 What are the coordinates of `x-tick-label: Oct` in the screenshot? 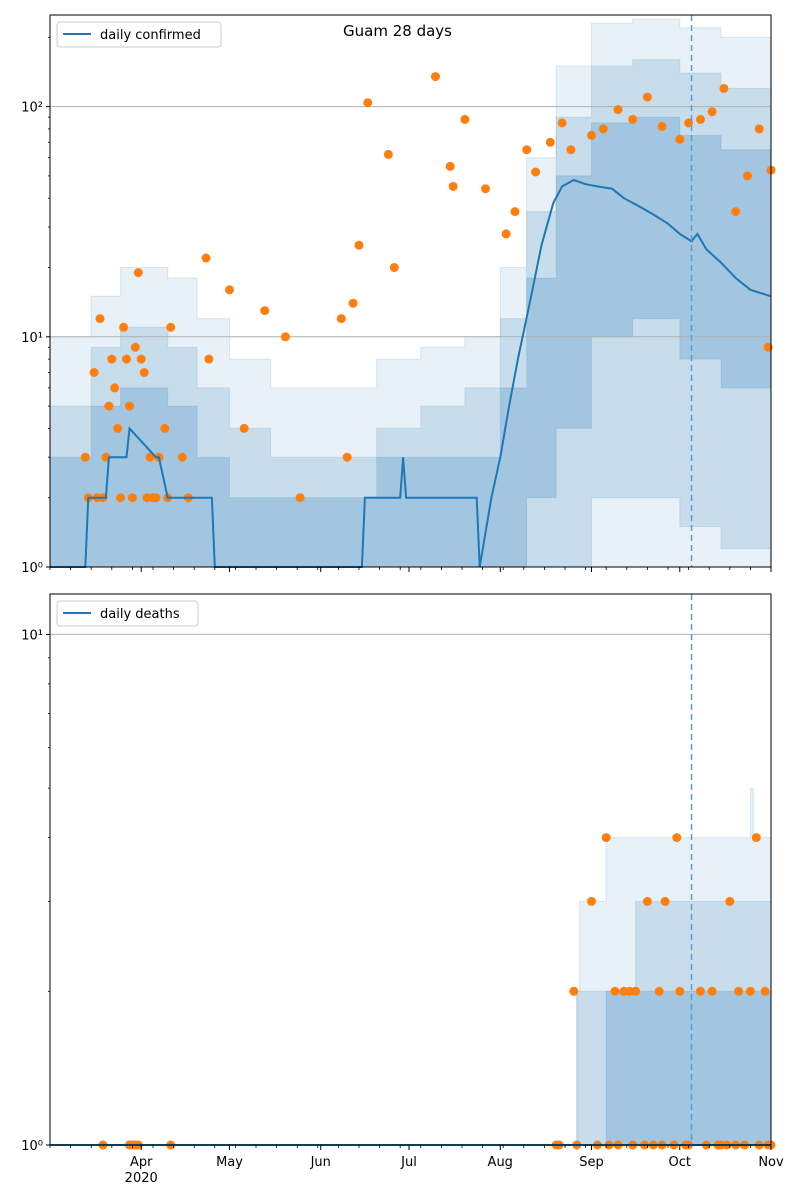 It's located at (680, 1162).